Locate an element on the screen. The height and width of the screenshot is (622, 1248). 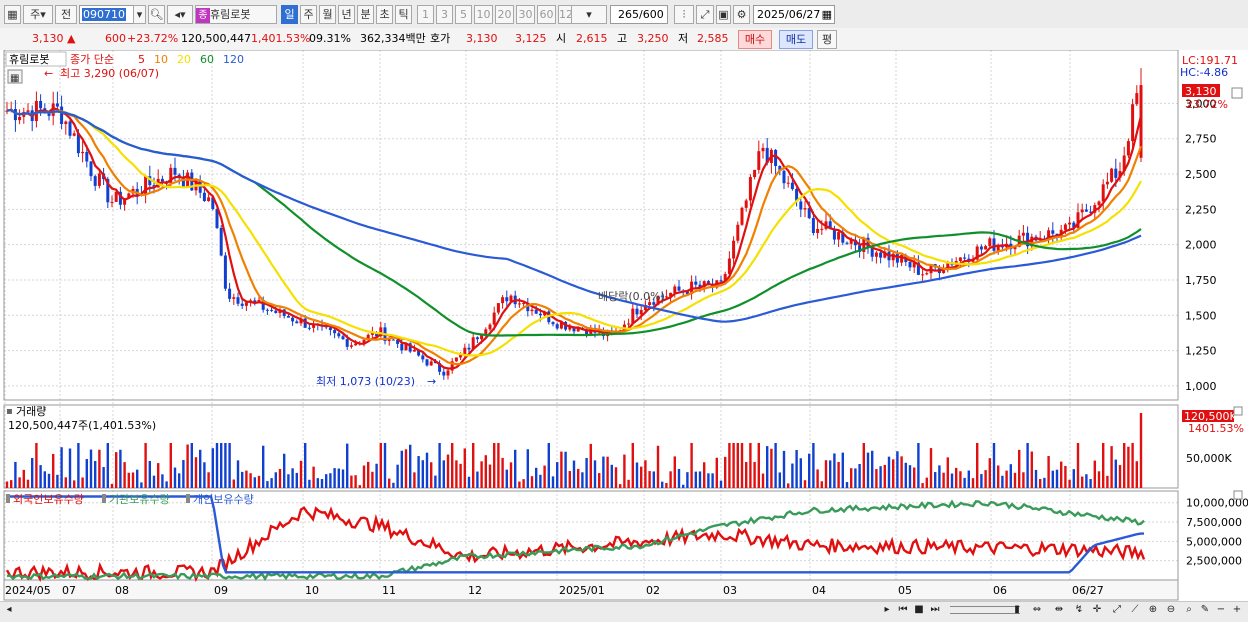
interval-tab-10: 10 is located at coordinates (483, 14).